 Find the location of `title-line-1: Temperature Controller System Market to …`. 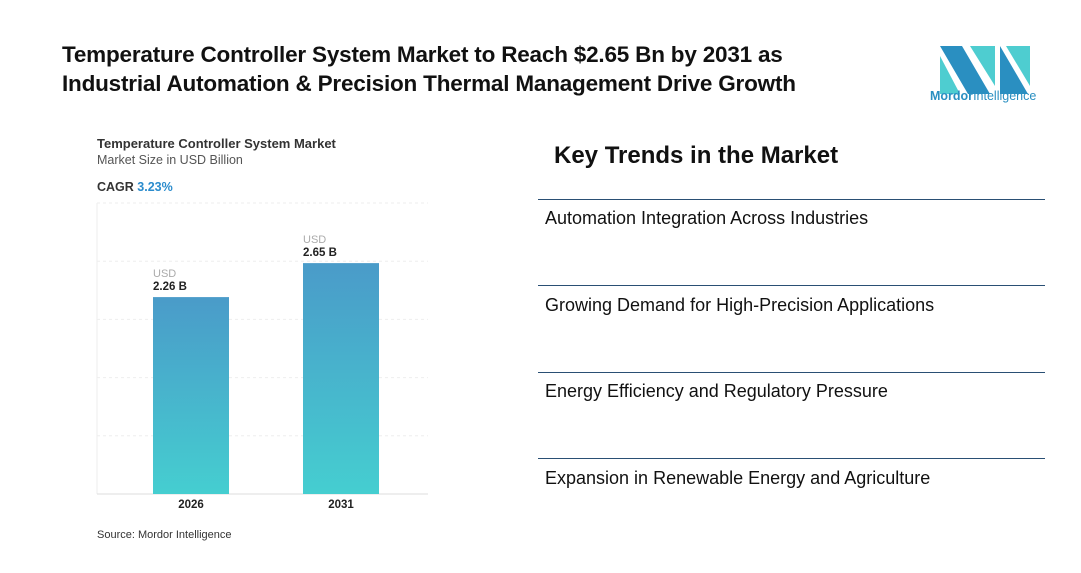

title-line-1: Temperature Controller System Market to … is located at coordinates (422, 54).